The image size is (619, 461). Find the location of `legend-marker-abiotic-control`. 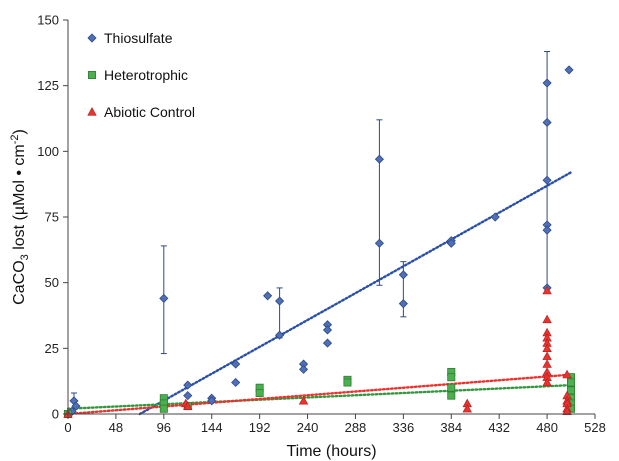

legend-marker-abiotic-control is located at coordinates (92, 111).